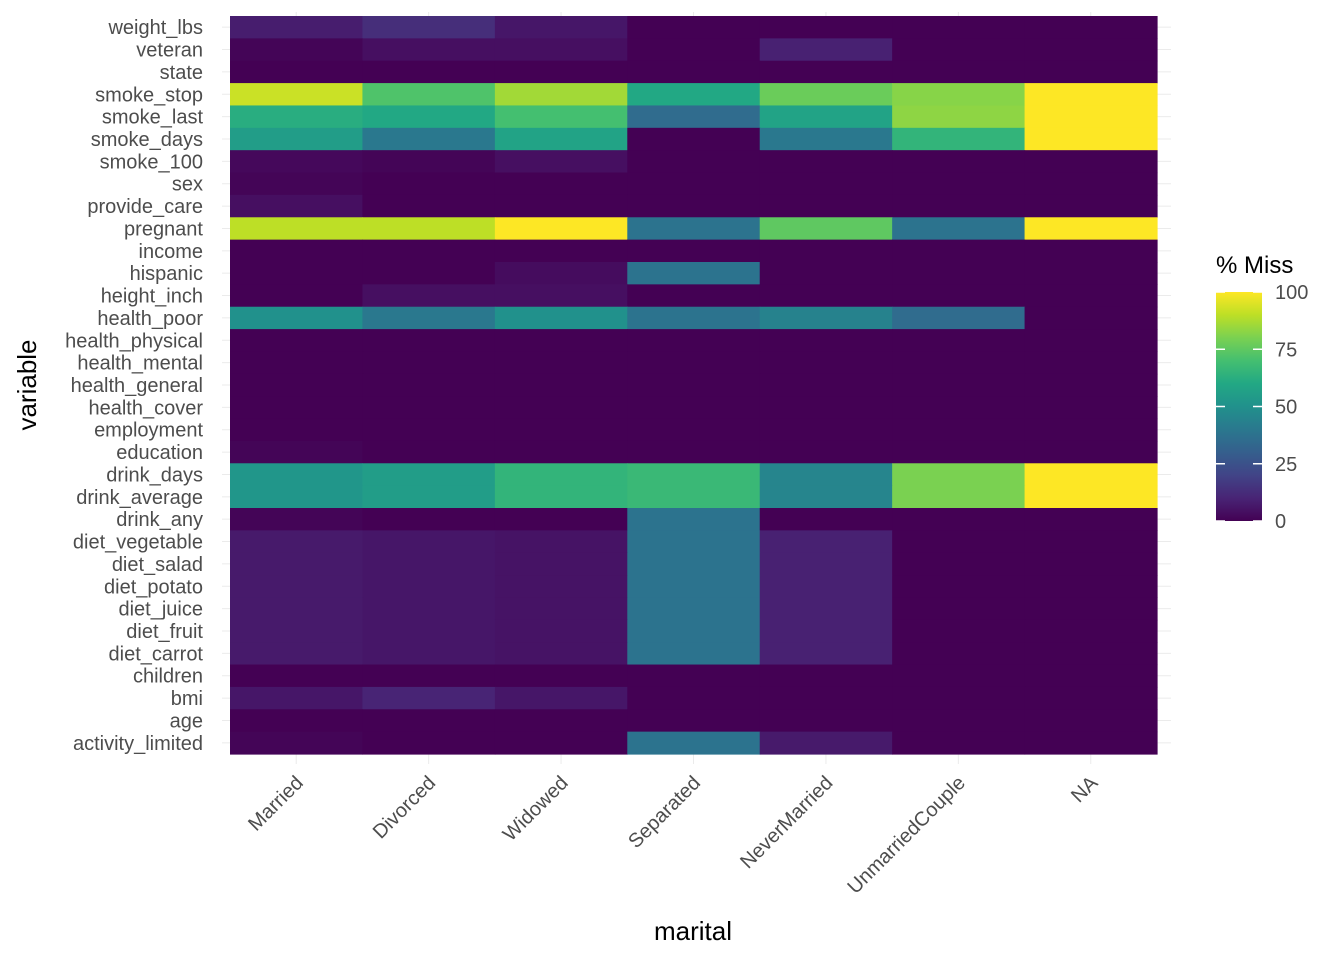  Describe the element at coordinates (156, 654) in the screenshot. I see `y-tick-label: diet_carrot` at that location.